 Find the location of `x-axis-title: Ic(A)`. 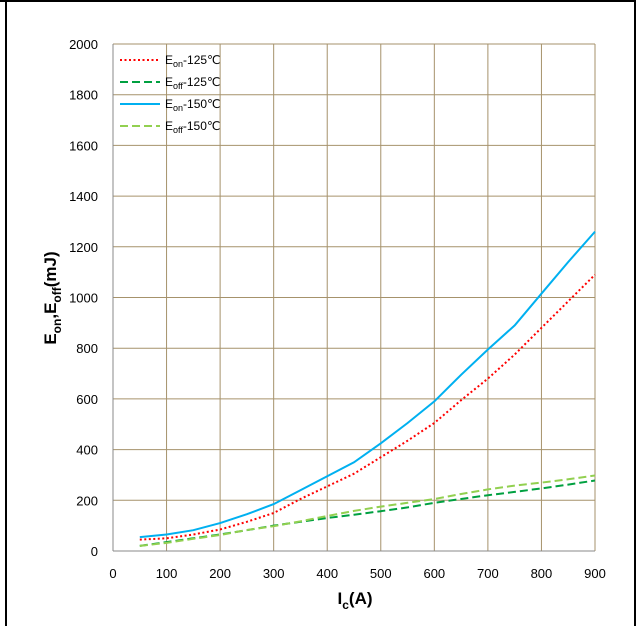

x-axis-title: Ic(A) is located at coordinates (354, 600).